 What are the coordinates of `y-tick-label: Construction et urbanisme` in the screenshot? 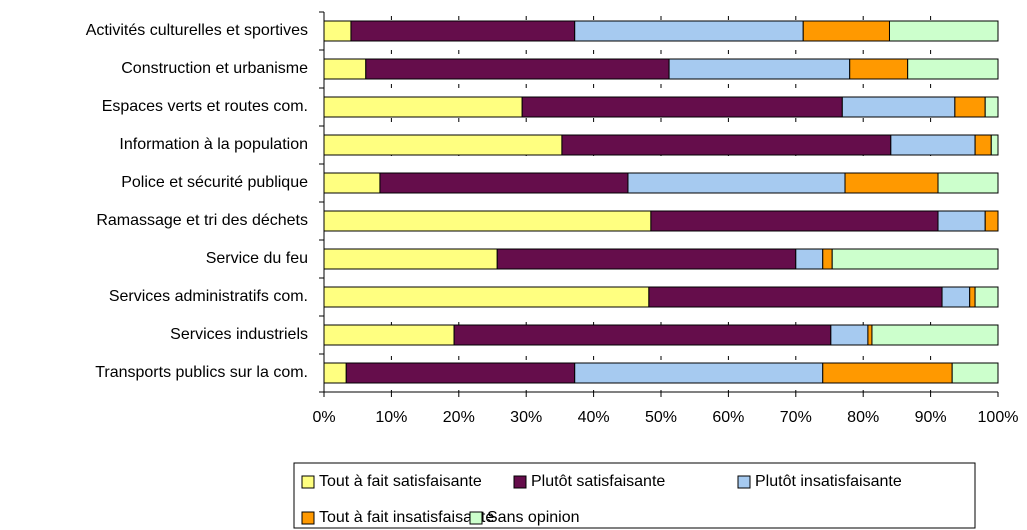 It's located at (214, 68).